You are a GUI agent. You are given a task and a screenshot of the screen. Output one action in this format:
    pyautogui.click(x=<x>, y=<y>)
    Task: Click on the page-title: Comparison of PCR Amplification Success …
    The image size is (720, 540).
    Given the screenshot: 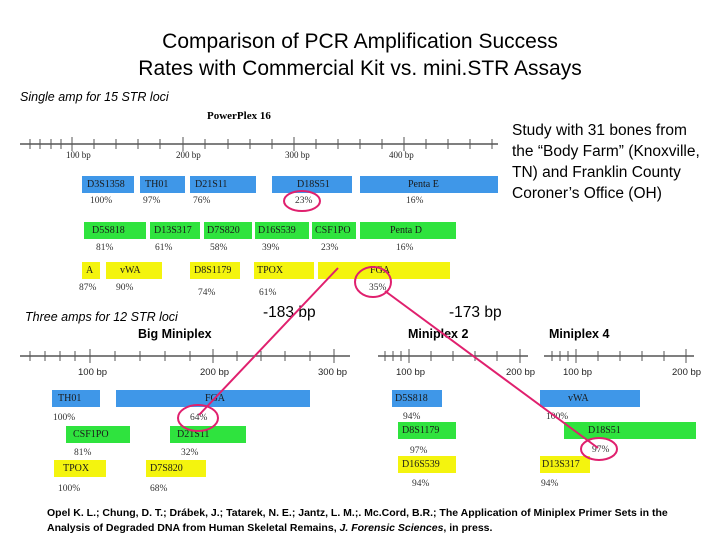 What is the action you would take?
    pyautogui.click(x=360, y=55)
    